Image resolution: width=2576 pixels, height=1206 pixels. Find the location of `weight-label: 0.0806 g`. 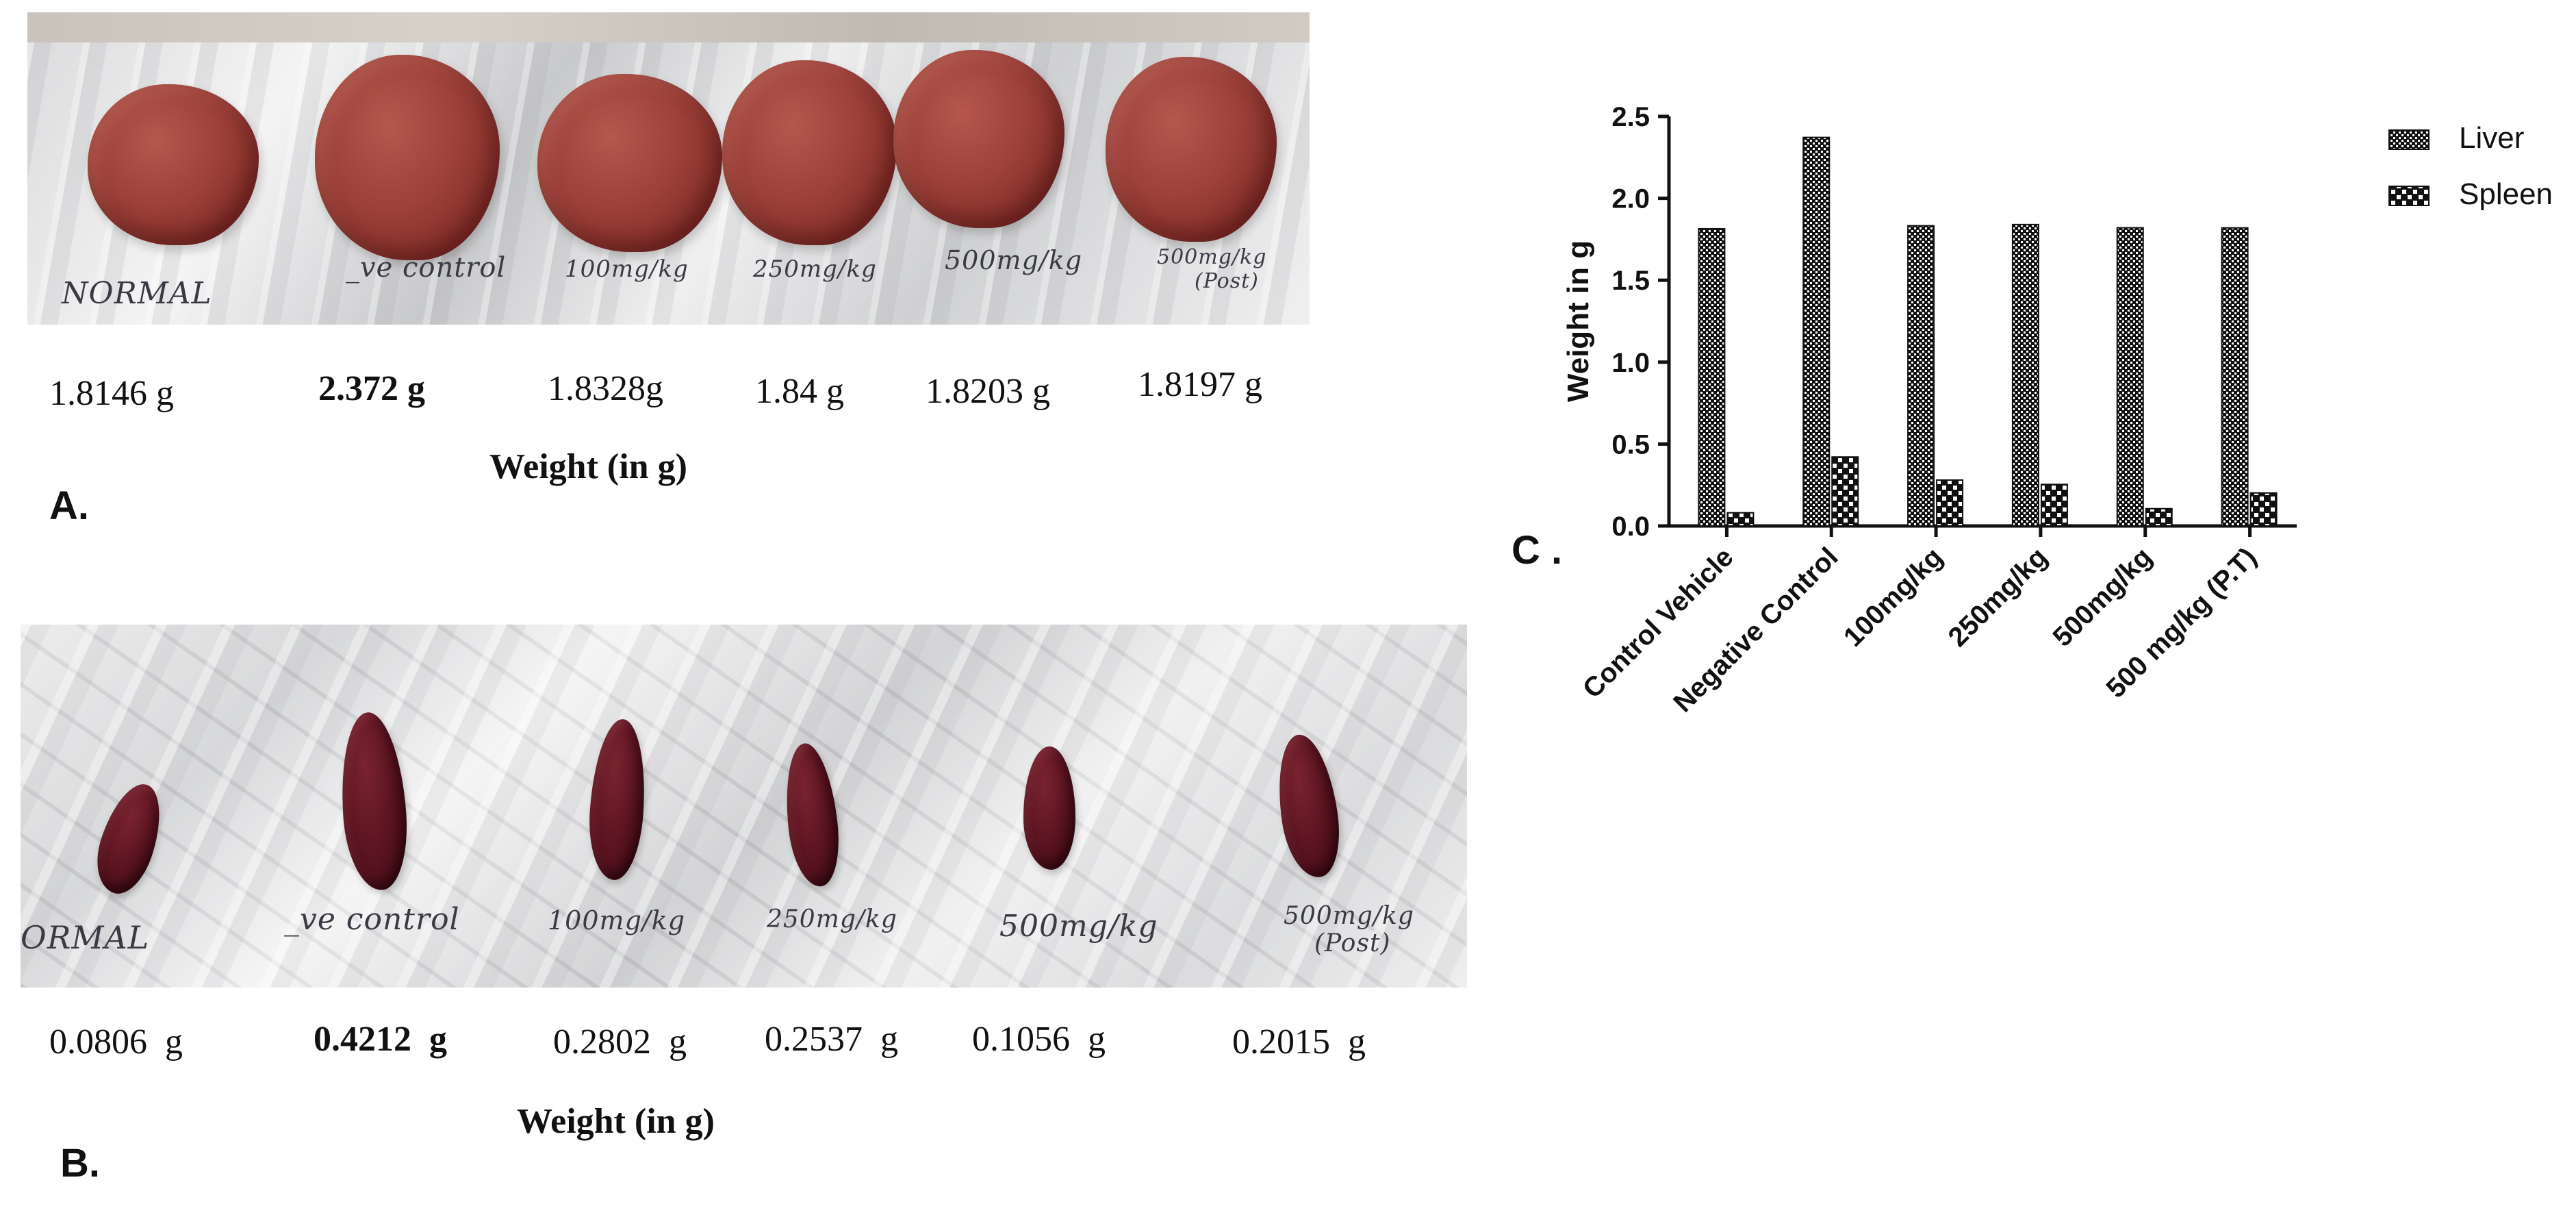

weight-label: 0.0806 g is located at coordinates (116, 1041).